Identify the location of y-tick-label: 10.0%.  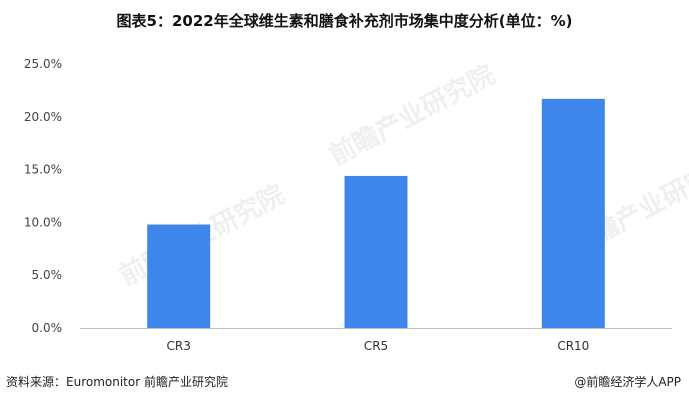
(43, 222).